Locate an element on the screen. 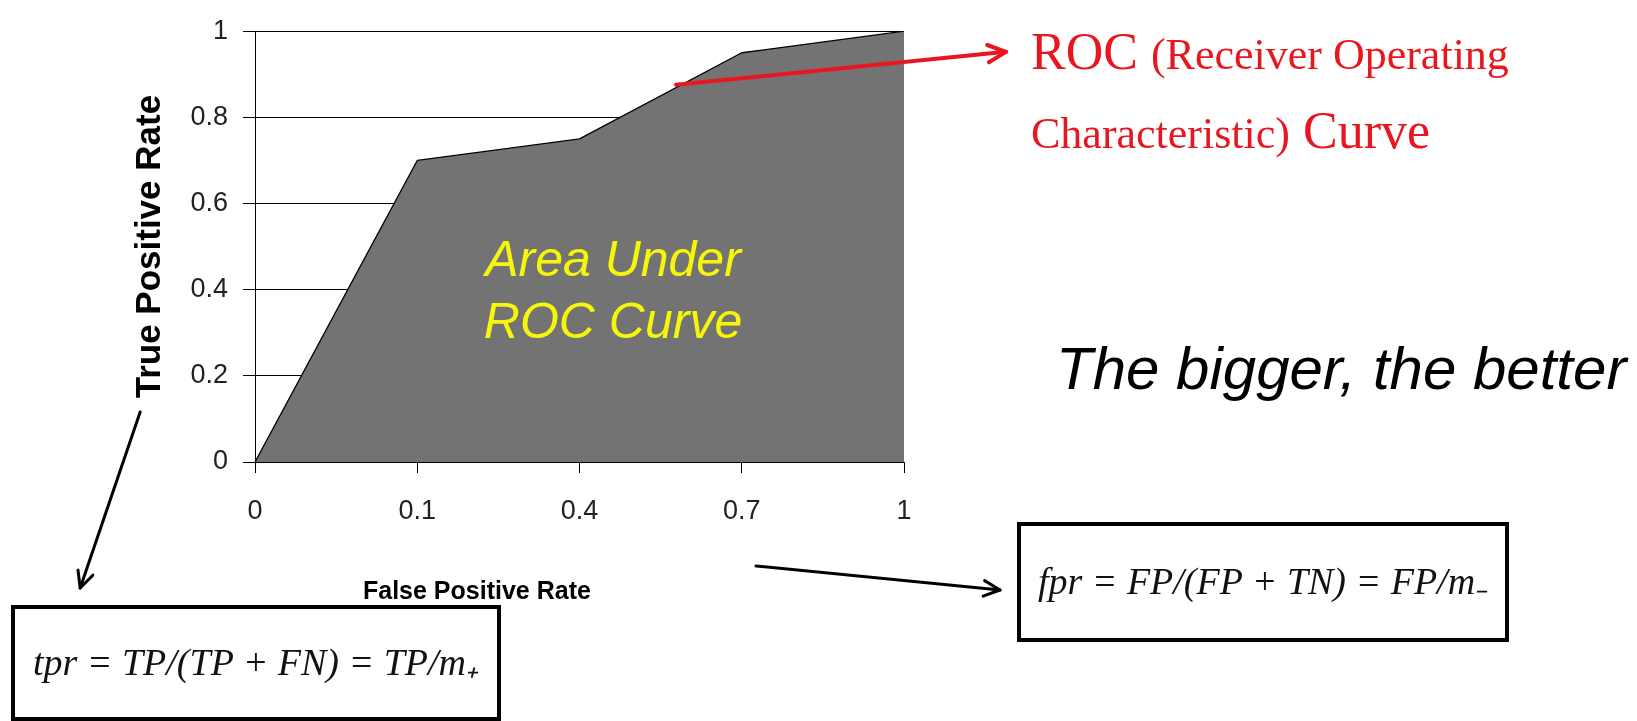 The width and height of the screenshot is (1637, 721). annotation: Area Under ROC Curve is located at coordinates (613, 290).